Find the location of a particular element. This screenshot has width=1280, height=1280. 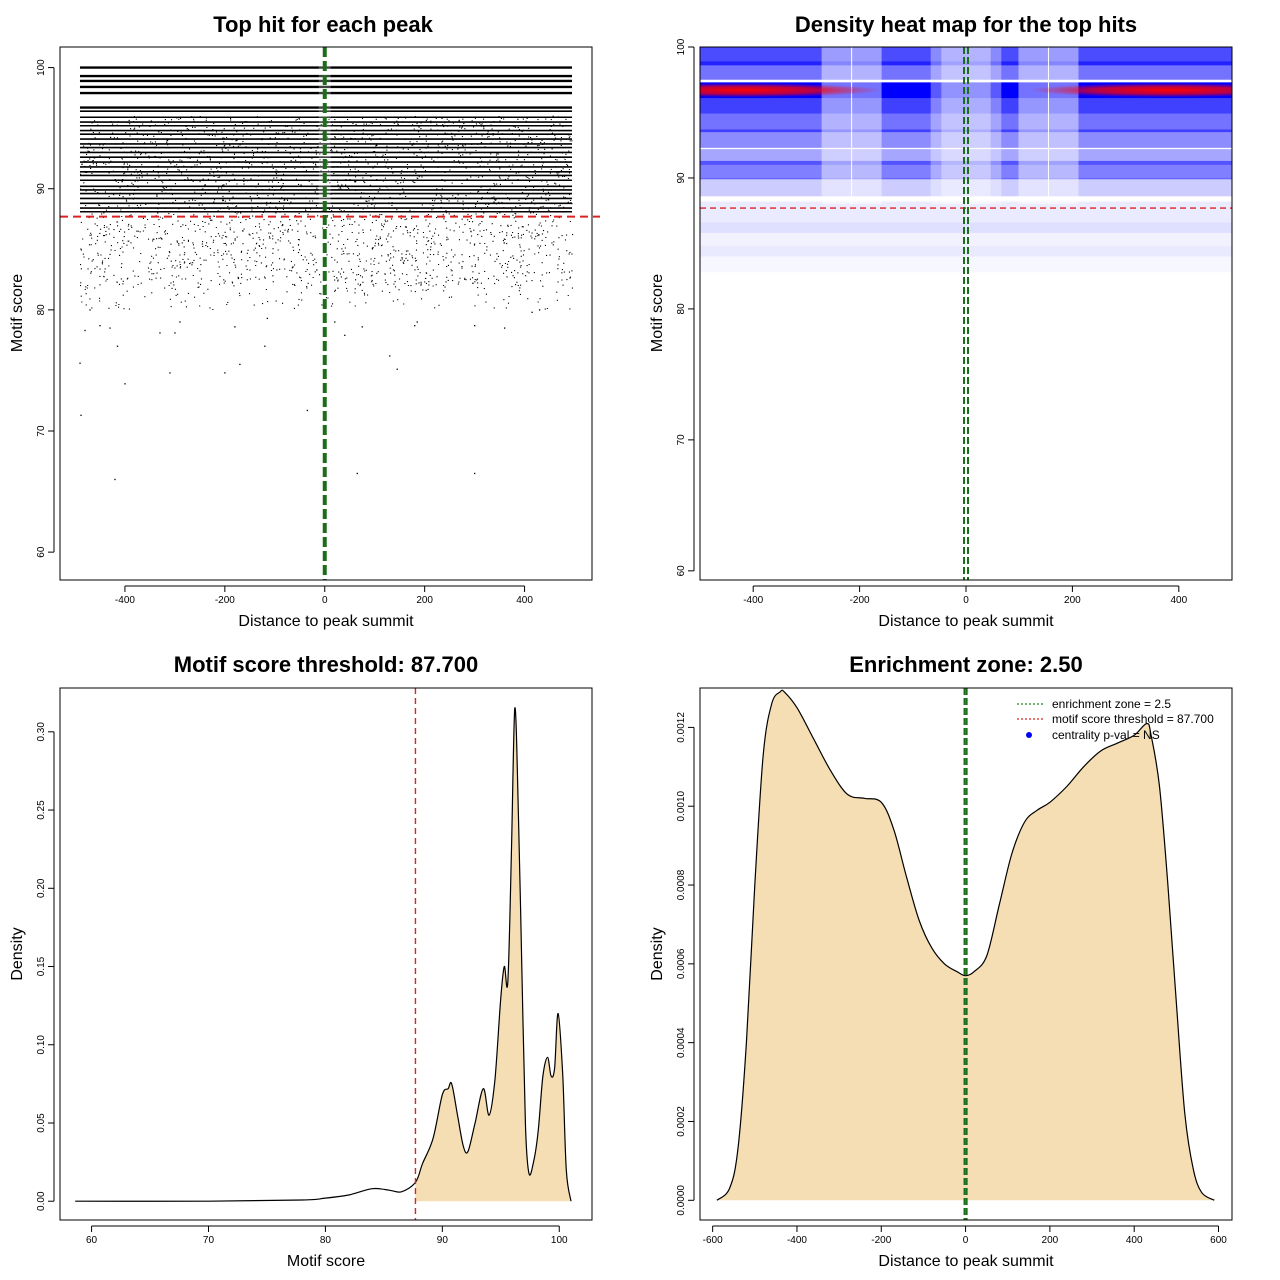

y-tick-label: 0.0006 is located at coordinates (681, 963).